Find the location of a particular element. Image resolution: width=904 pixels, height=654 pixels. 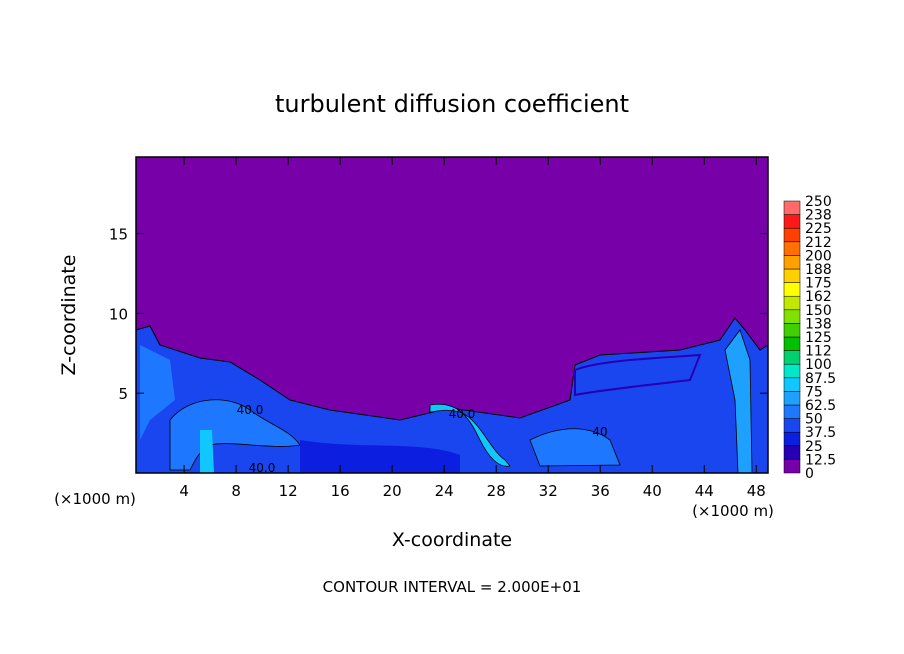

colorbar-label: 212 is located at coordinates (818, 243).